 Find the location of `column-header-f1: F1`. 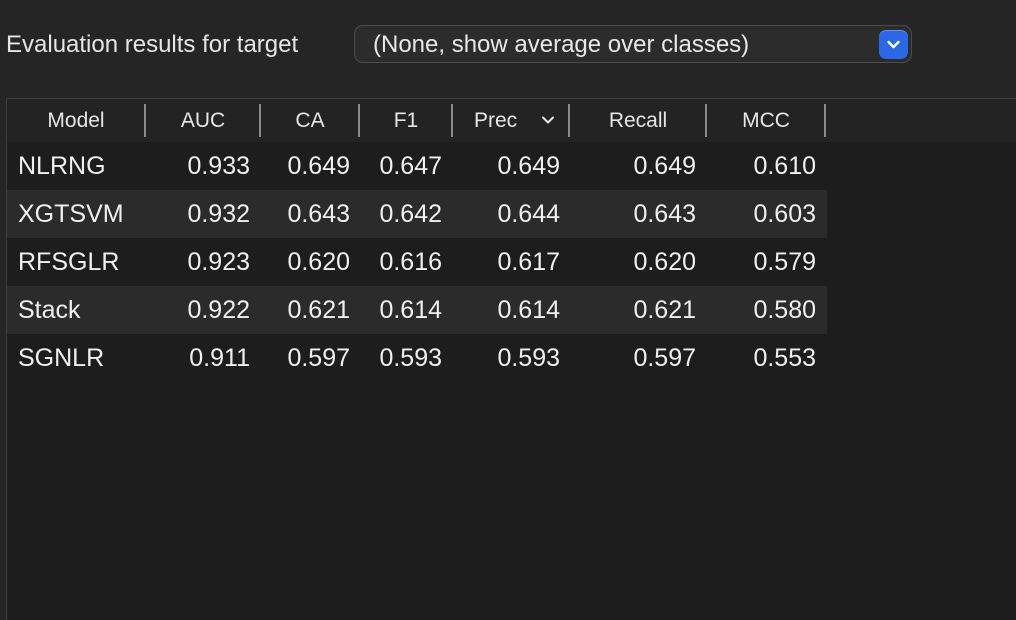

column-header-f1: F1 is located at coordinates (406, 120).